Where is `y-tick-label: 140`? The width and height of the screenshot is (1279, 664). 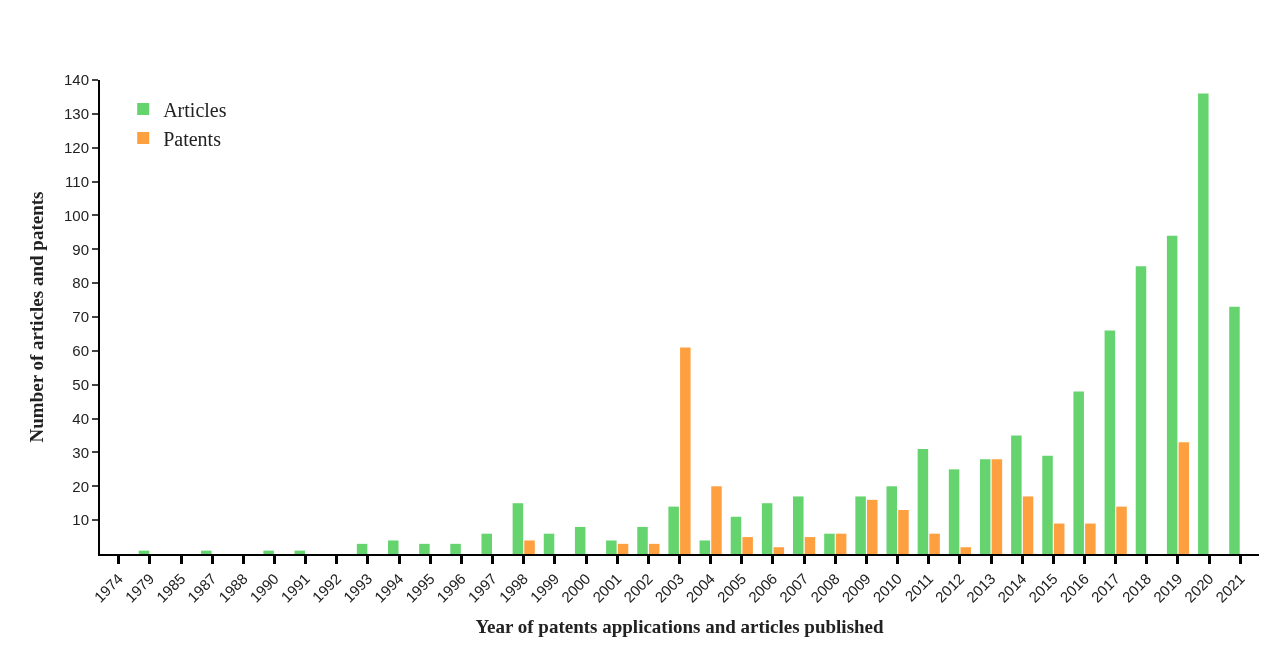
y-tick-label: 140 is located at coordinates (76, 80).